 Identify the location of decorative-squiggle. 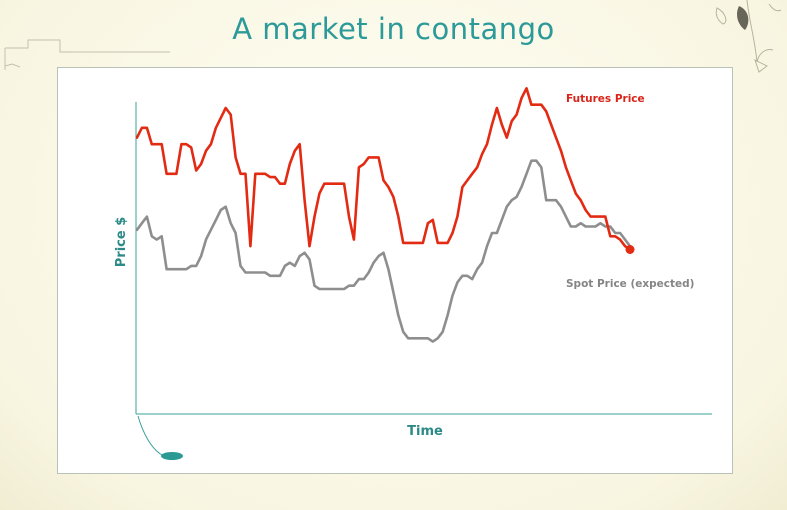
(150, 435).